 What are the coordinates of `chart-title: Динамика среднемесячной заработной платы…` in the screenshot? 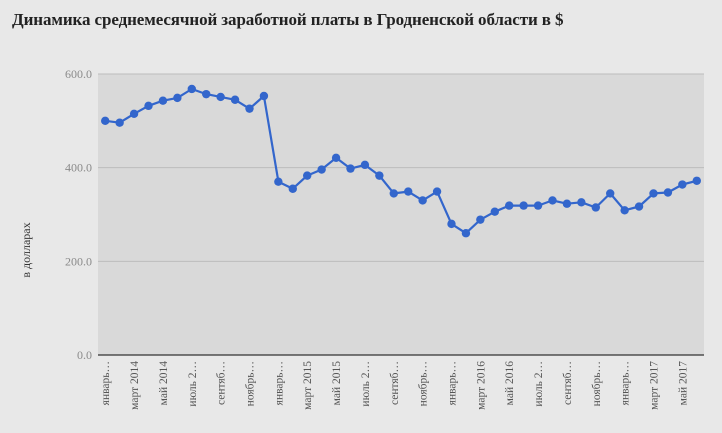 It's located at (288, 19).